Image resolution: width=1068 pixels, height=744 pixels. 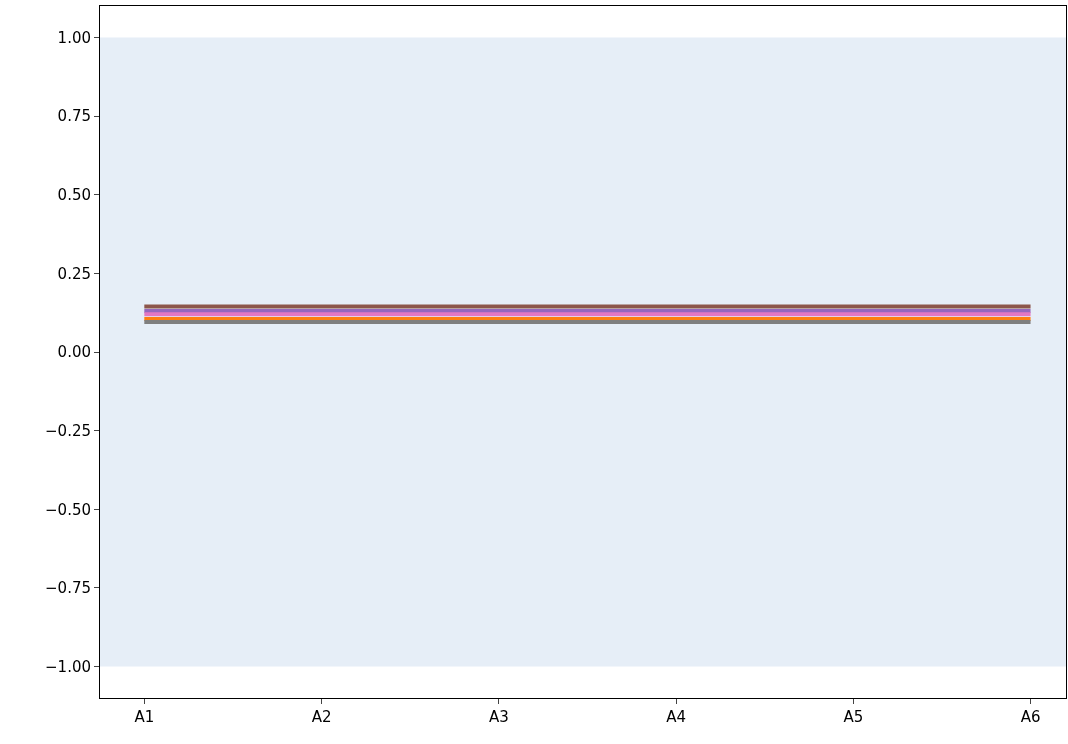 What do you see at coordinates (144, 717) in the screenshot?
I see `x-tick-label: A1` at bounding box center [144, 717].